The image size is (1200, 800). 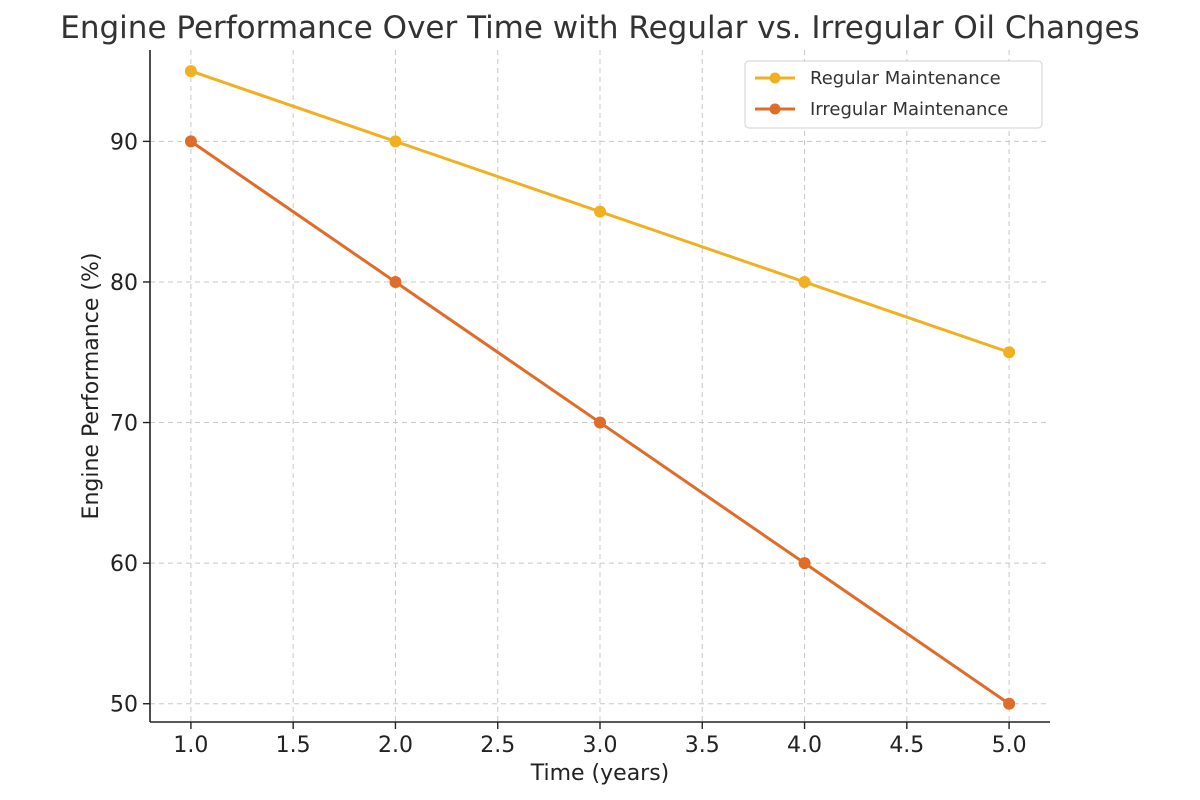 I want to click on x-ticks: 1.0 1.5 2.0 2.5 3.0 3.5 4.0 4.5 5.0, so click(x=600, y=740).